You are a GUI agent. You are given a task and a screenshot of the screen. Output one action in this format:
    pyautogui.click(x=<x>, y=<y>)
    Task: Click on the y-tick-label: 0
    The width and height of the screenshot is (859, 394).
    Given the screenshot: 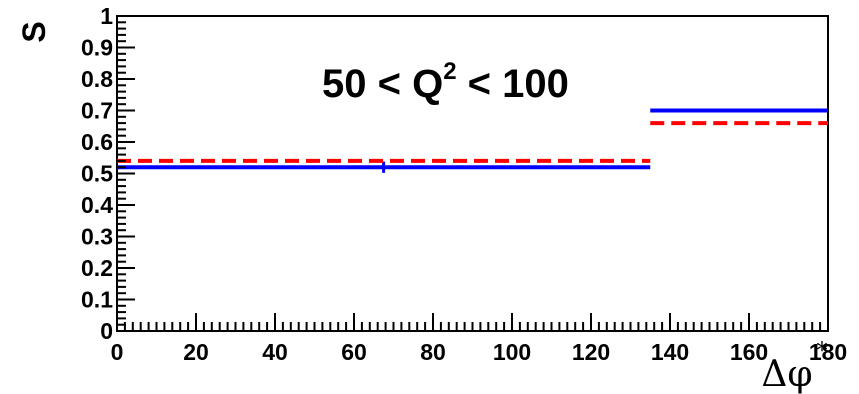 What is the action you would take?
    pyautogui.click(x=106, y=331)
    